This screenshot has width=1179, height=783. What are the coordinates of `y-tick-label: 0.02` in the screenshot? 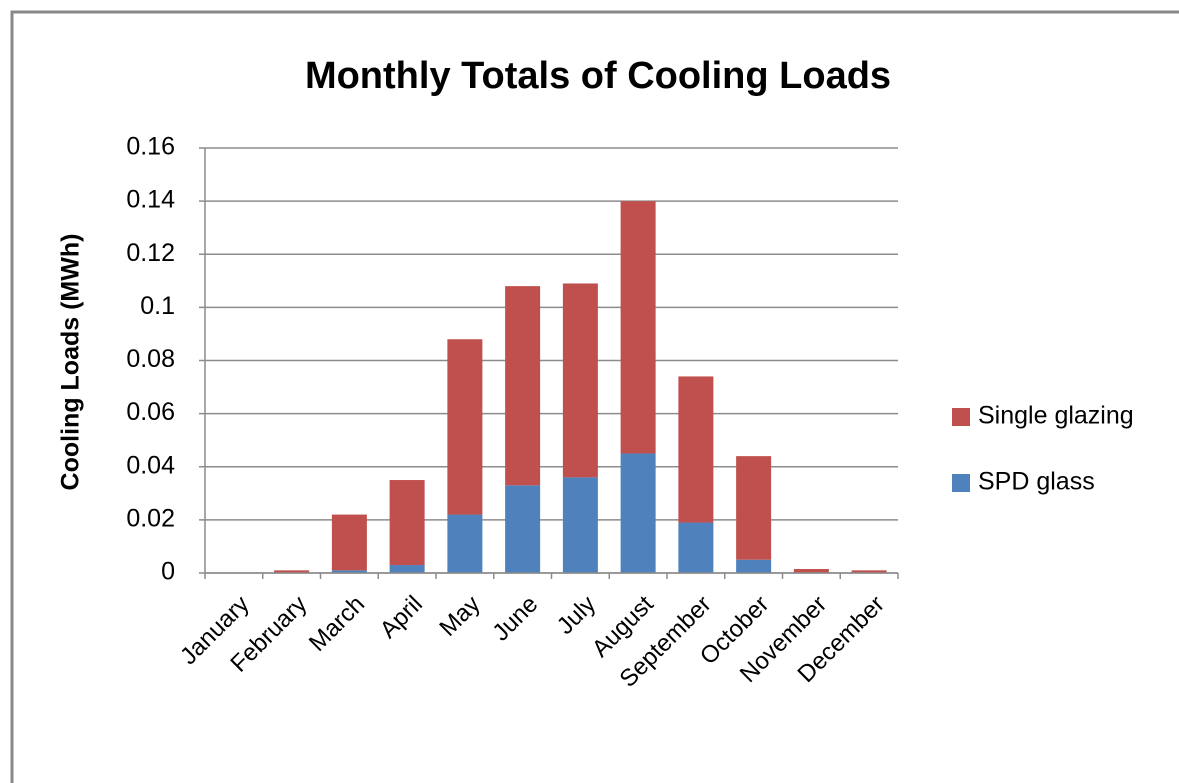 It's located at (150, 518).